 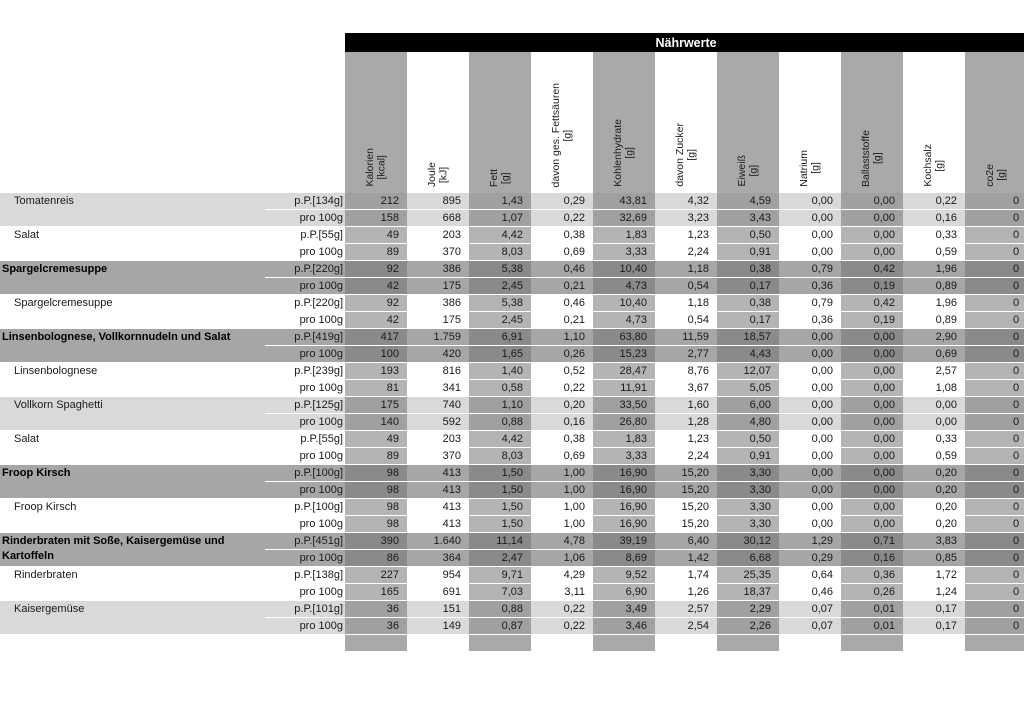 I want to click on value-cell: 2,90, so click(x=934, y=337).